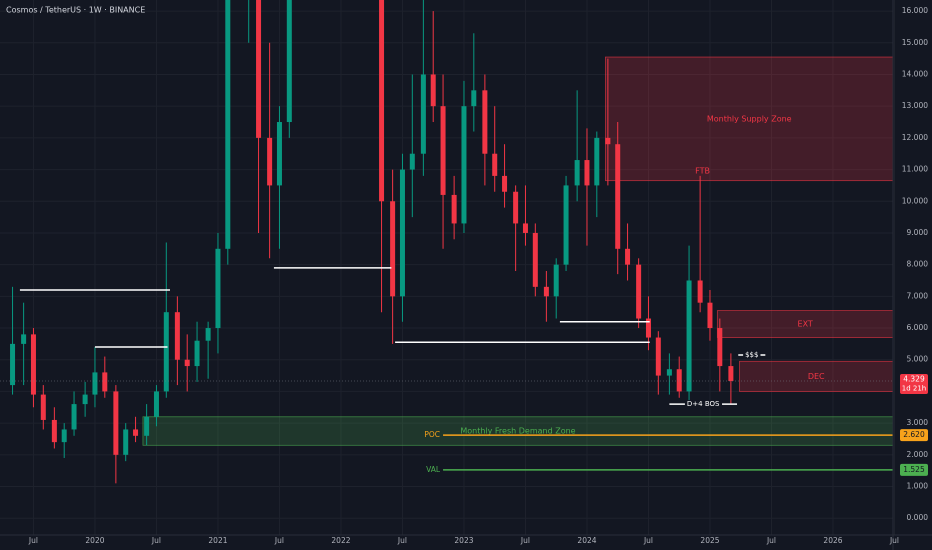 This screenshot has width=932, height=550. Describe the element at coordinates (94, 540) in the screenshot. I see `x-tick-label: 2020` at that location.